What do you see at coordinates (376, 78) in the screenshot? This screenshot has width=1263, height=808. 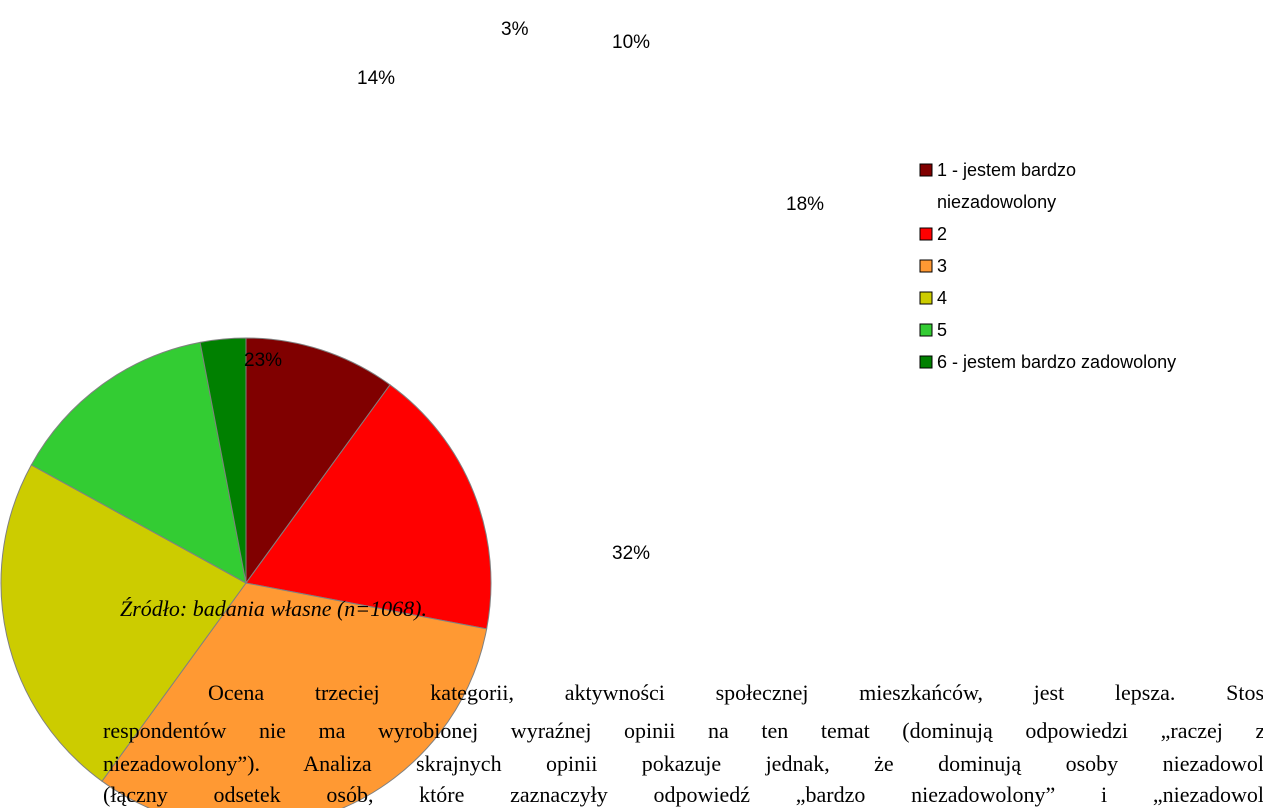 I see `data-label: 14%` at bounding box center [376, 78].